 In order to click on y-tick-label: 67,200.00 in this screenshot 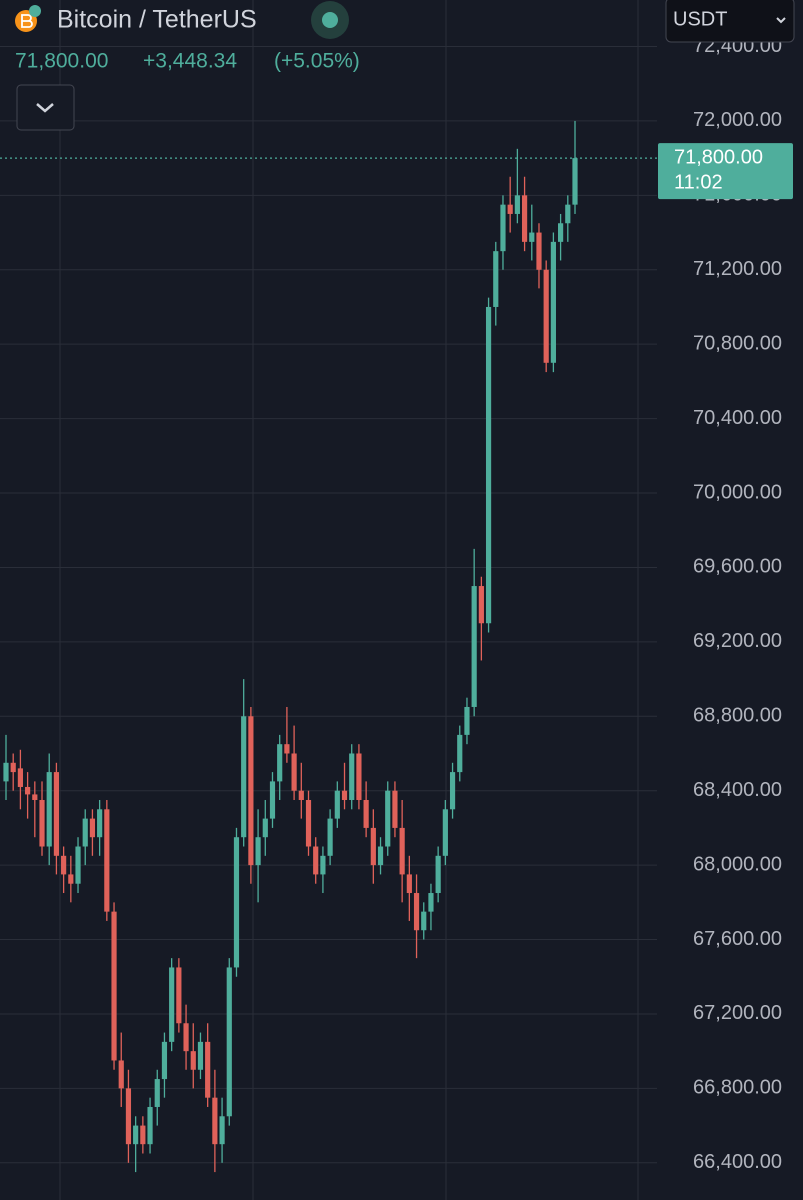, I will do `click(737, 1013)`.